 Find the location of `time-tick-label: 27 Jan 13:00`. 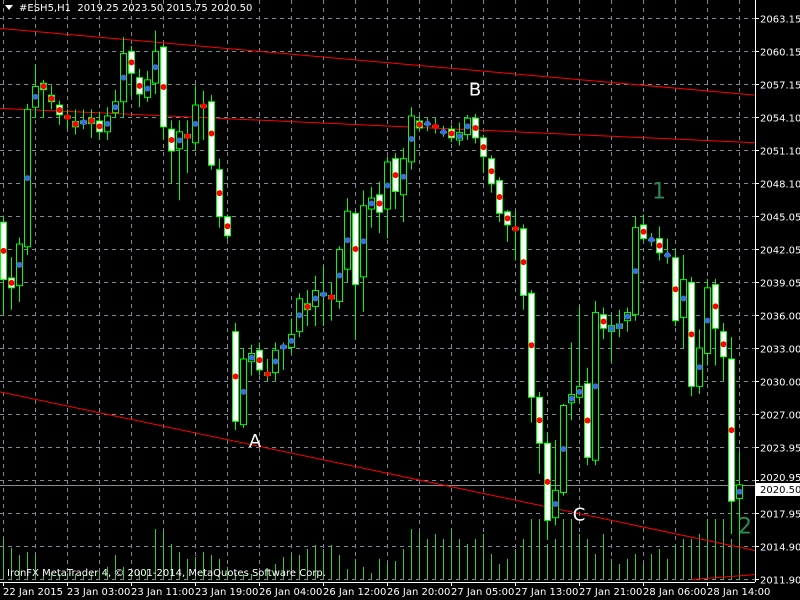

time-tick-label: 27 Jan 13:00 is located at coordinates (546, 592).